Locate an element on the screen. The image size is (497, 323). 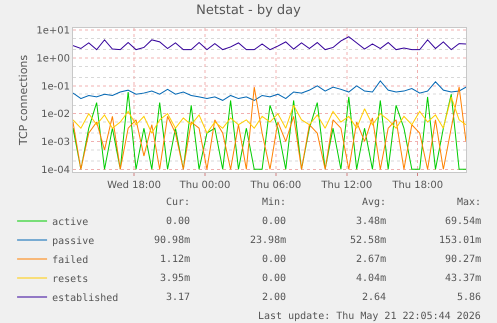
text: Min: is located at coordinates (274, 202).